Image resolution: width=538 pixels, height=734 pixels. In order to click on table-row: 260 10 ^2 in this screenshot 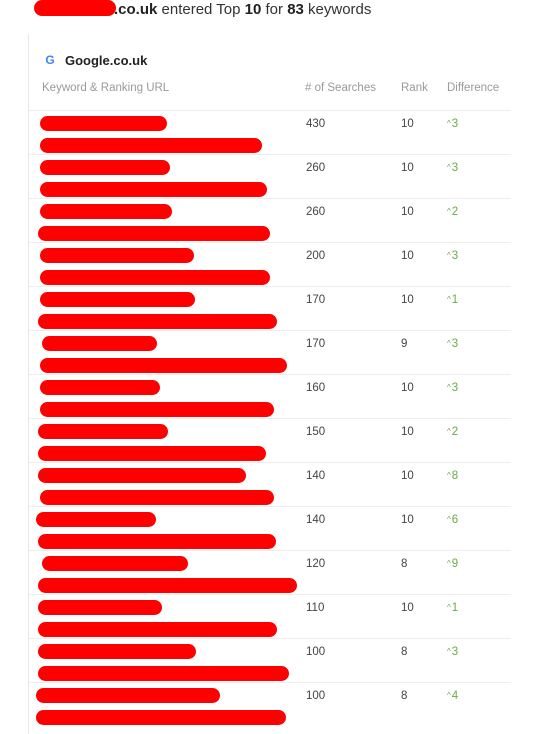, I will do `click(270, 220)`.